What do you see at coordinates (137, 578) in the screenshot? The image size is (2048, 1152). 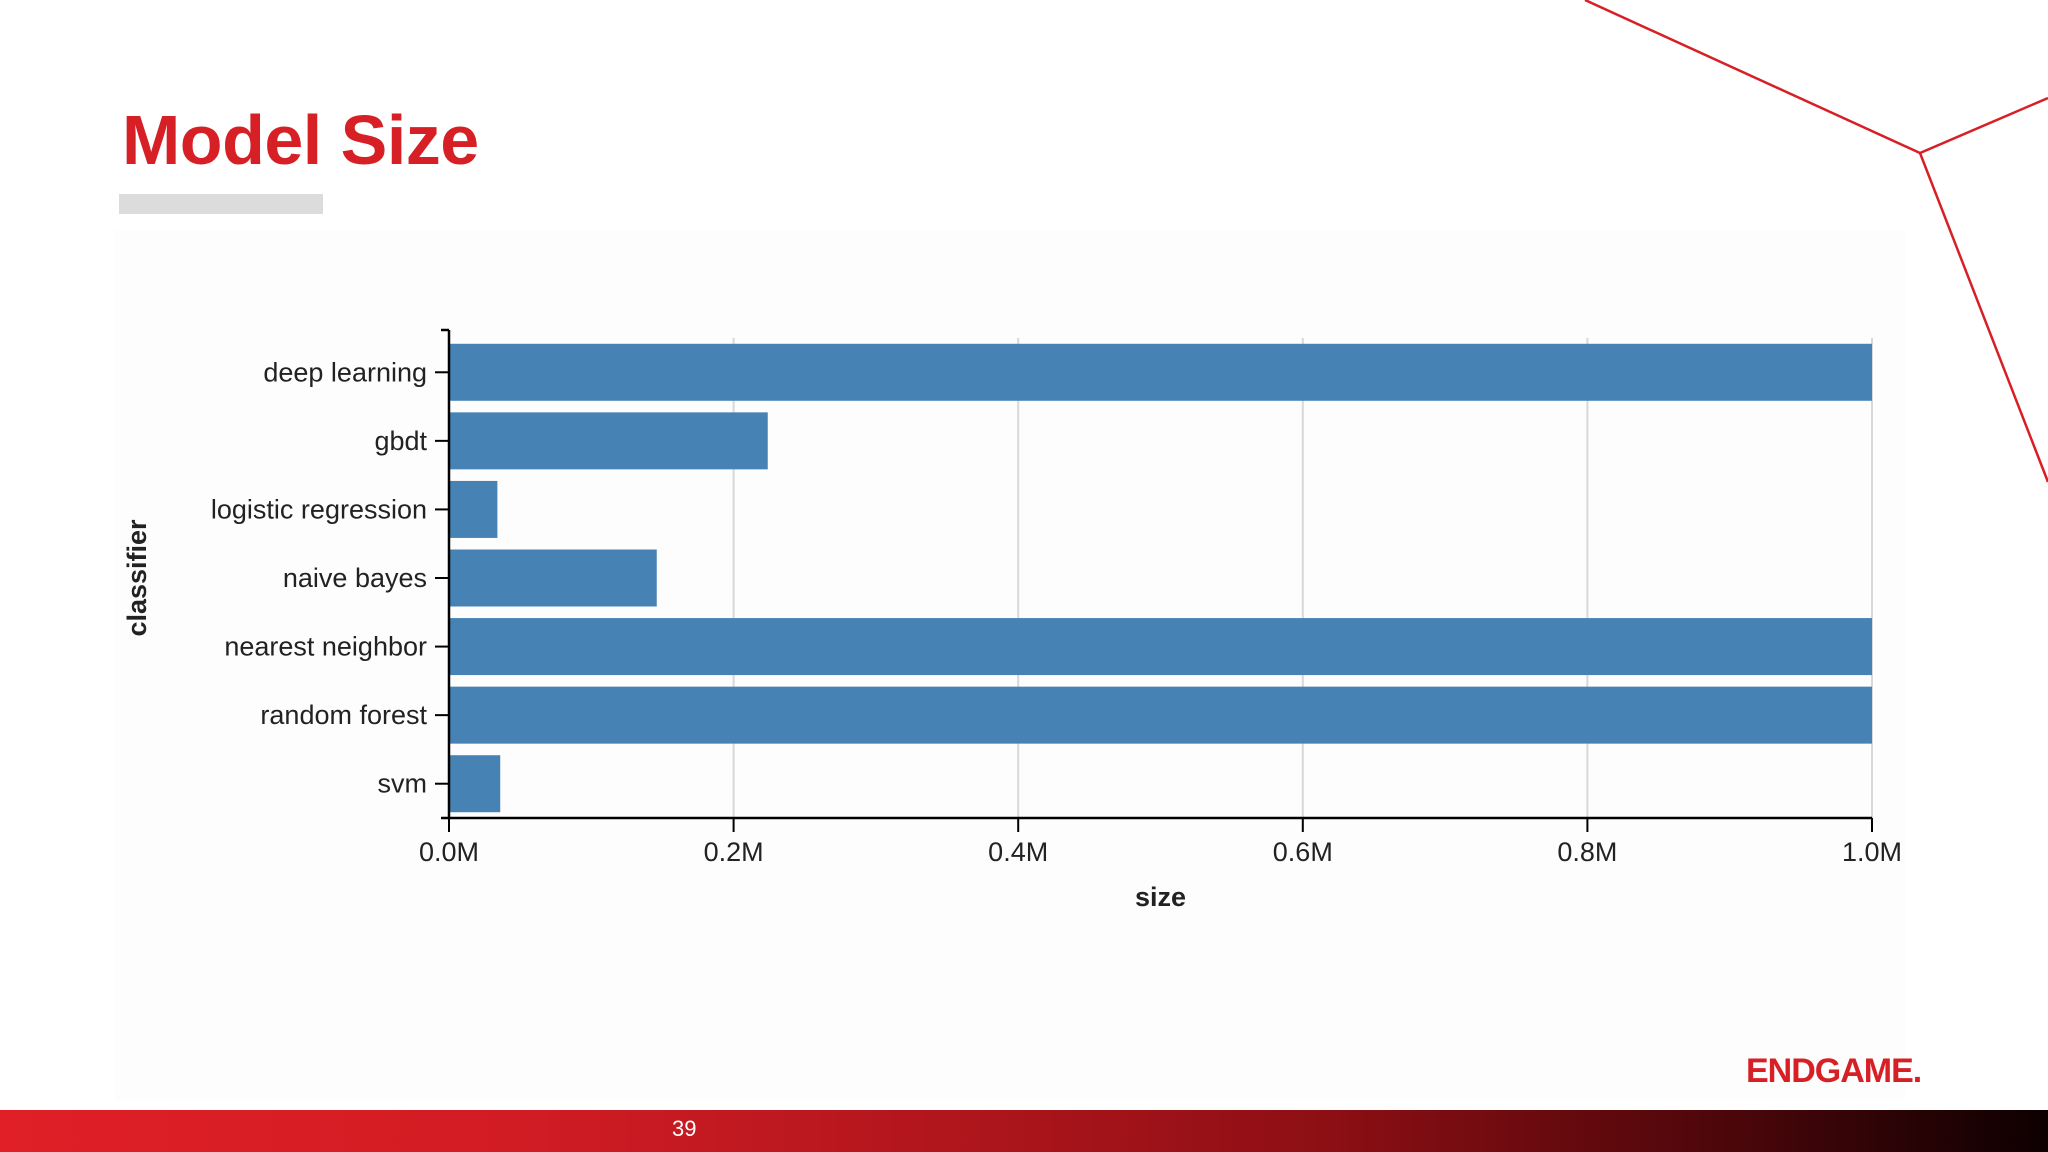 I see `y-axis-title: classifier` at bounding box center [137, 578].